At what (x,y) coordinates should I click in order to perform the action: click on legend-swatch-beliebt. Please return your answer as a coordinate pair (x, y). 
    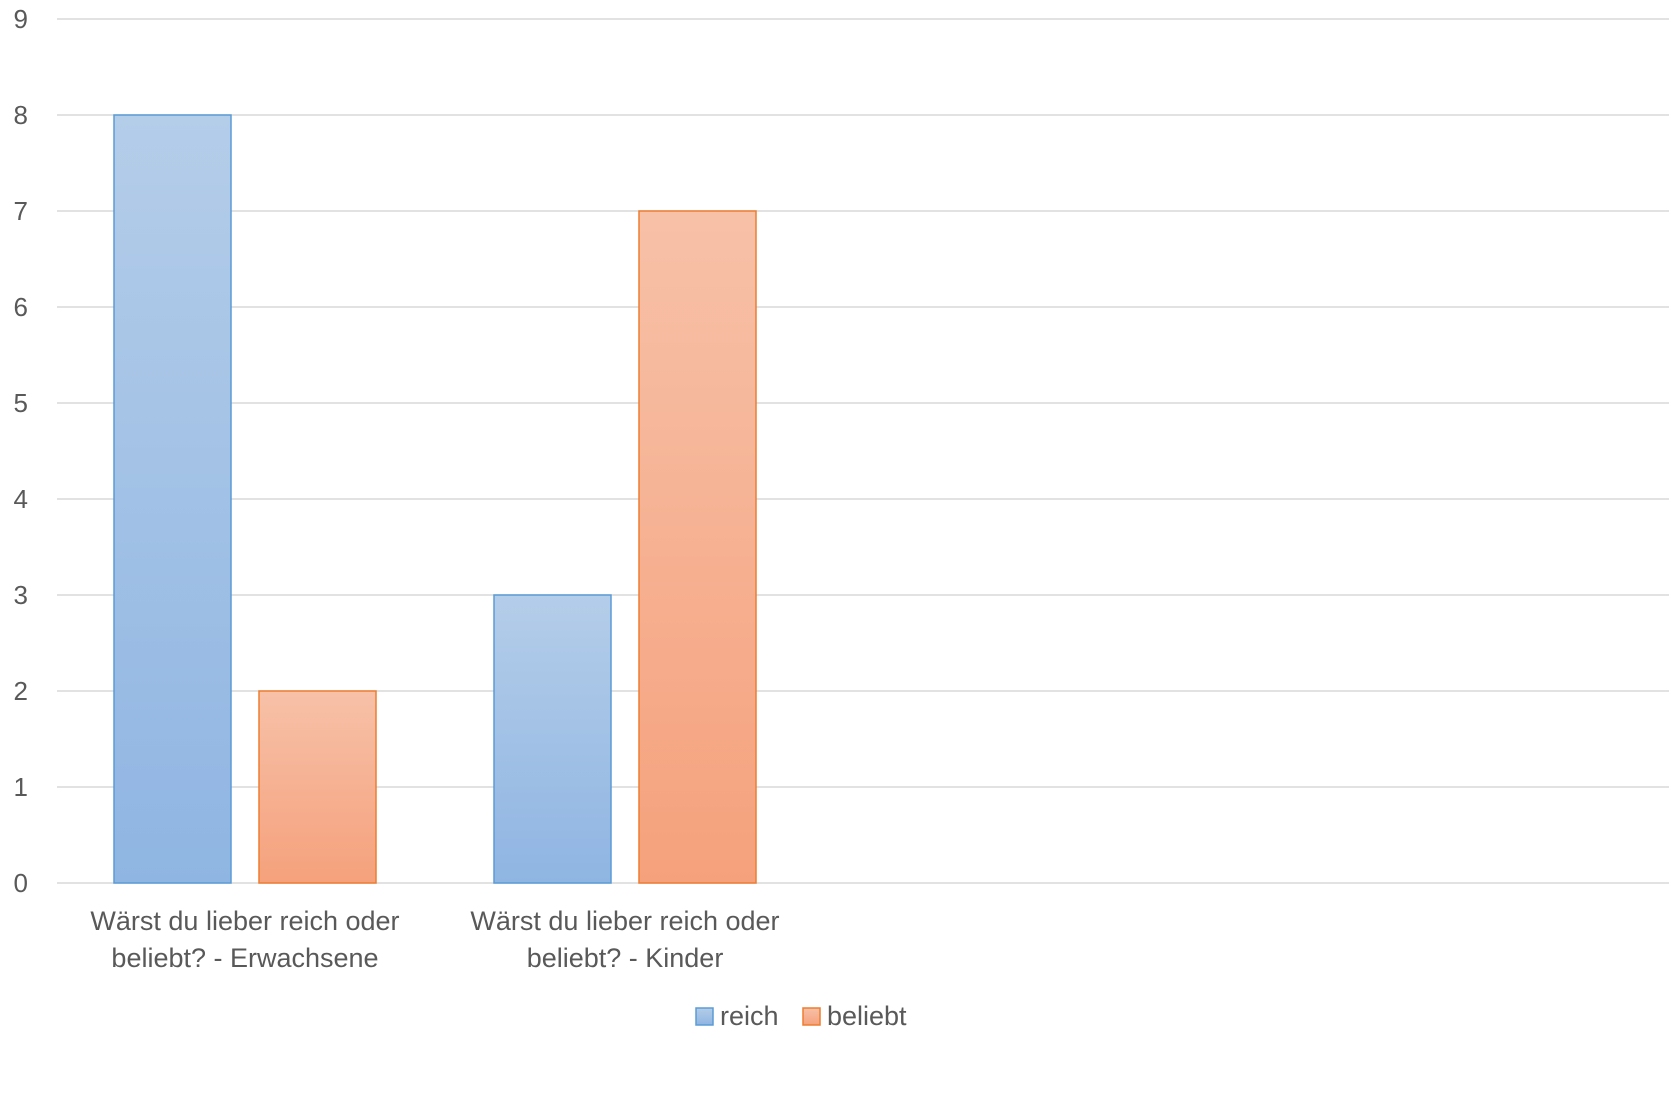
    Looking at the image, I should click on (811, 1016).